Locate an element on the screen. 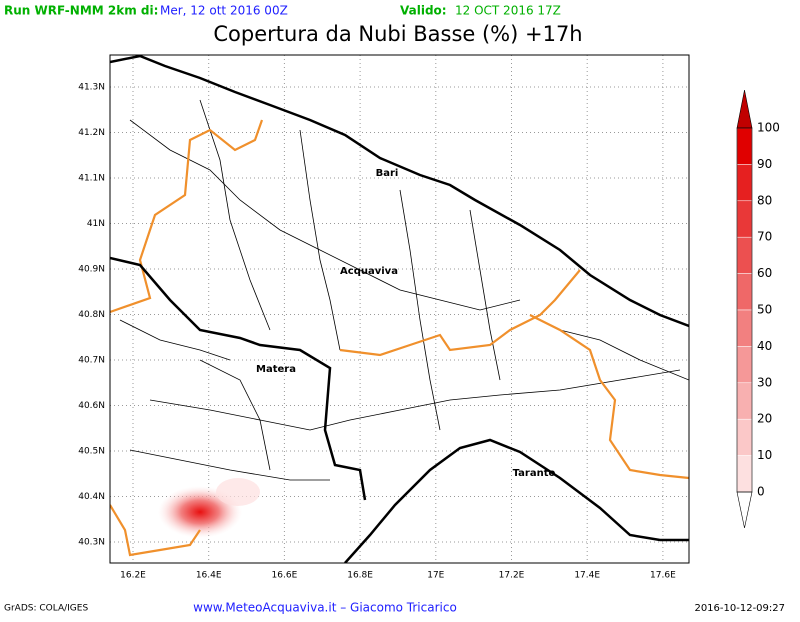 This screenshot has width=800, height=622. footer-right: 2016-10-12-09:27 is located at coordinates (739, 608).